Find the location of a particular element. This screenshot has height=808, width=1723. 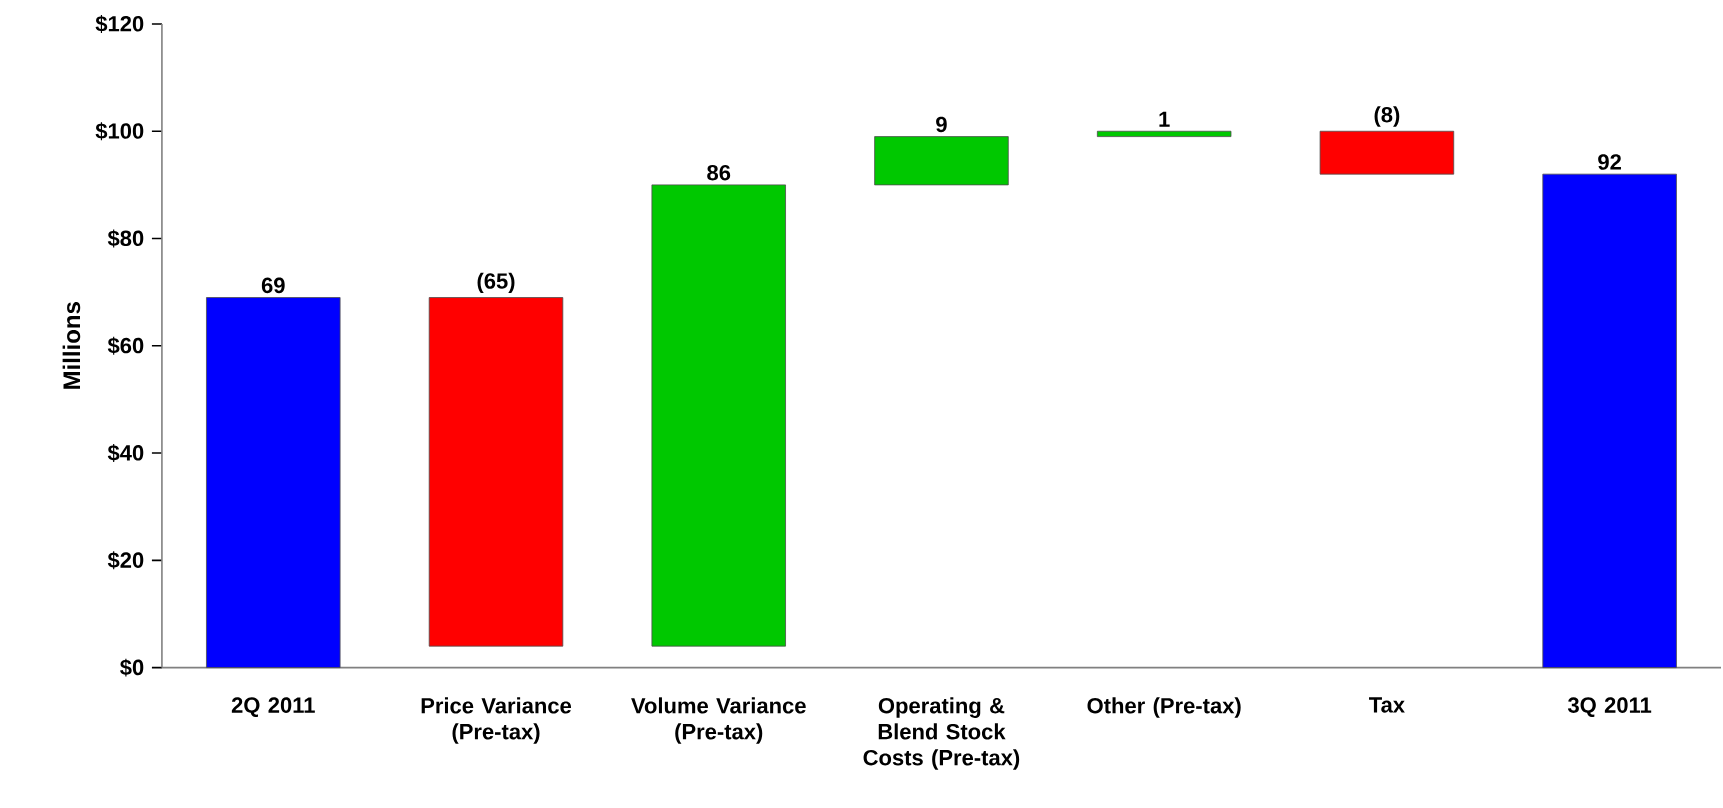

y-tick-label: $100 is located at coordinates (119, 131).